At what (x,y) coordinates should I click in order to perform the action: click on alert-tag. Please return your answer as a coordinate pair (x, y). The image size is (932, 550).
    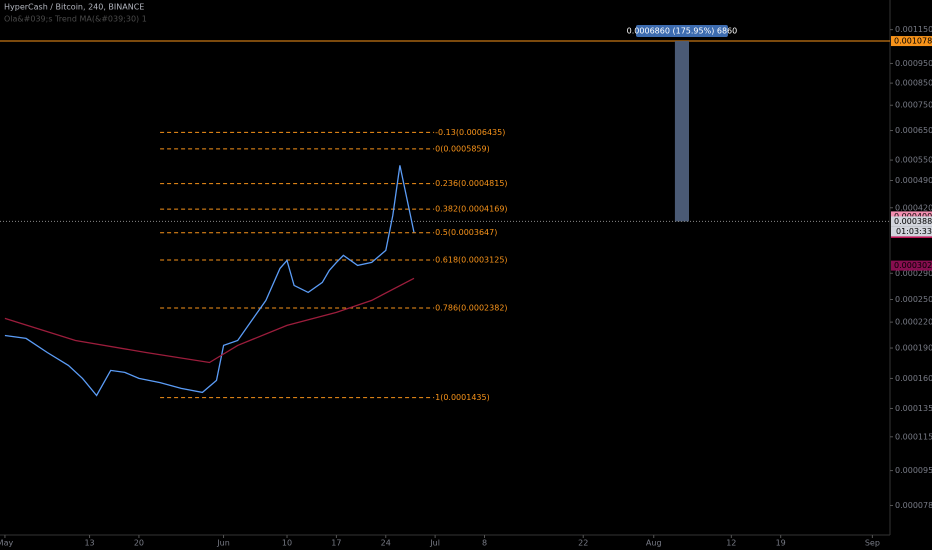
    Looking at the image, I should click on (911, 41).